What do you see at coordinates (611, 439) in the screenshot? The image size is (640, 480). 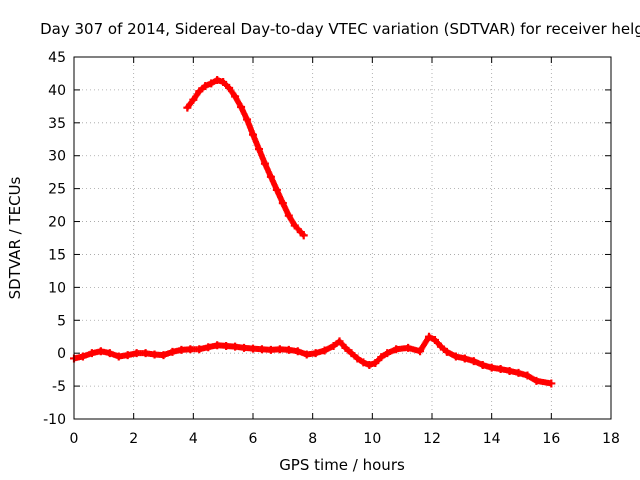 I see `x-tick-label: 18` at bounding box center [611, 439].